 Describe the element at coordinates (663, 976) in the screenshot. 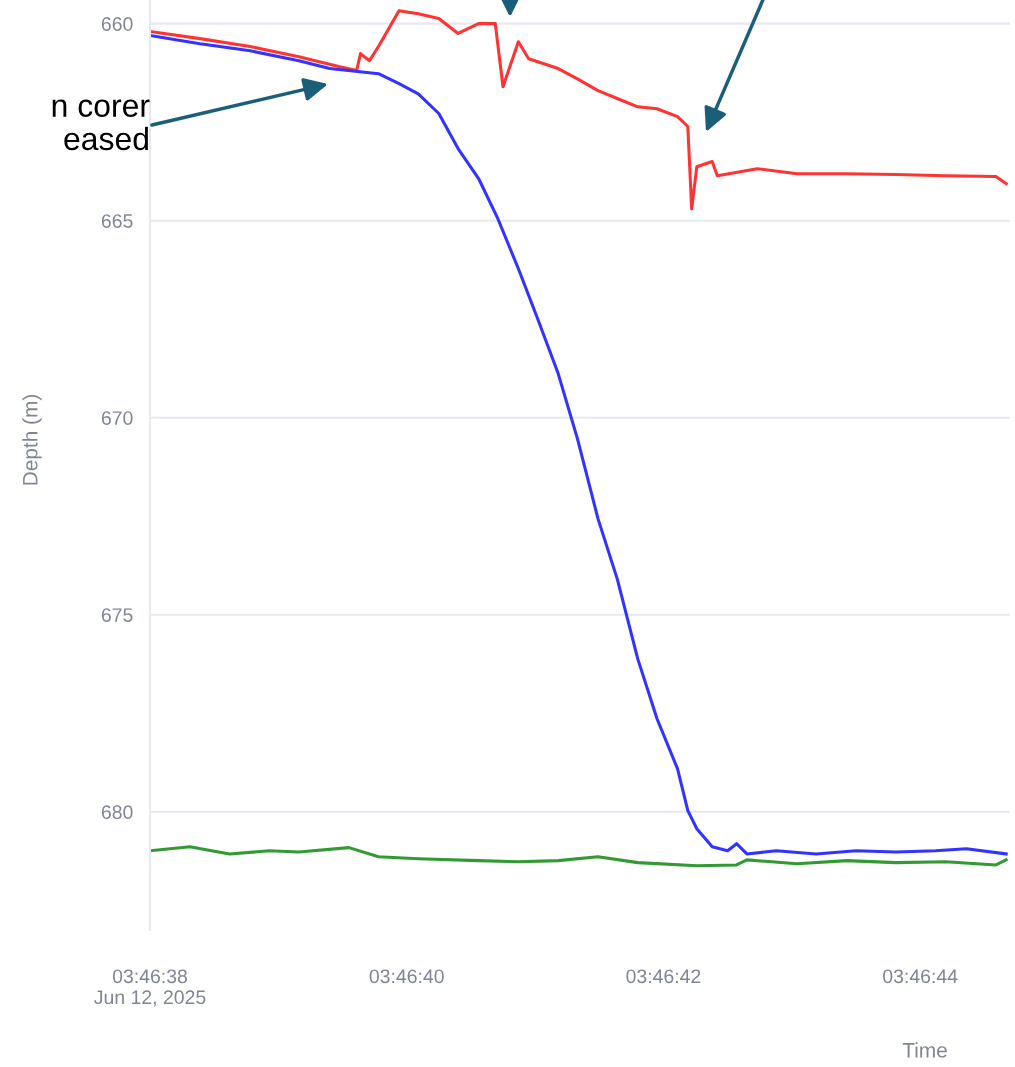

I see `x-tick-label: 03:46:42` at that location.